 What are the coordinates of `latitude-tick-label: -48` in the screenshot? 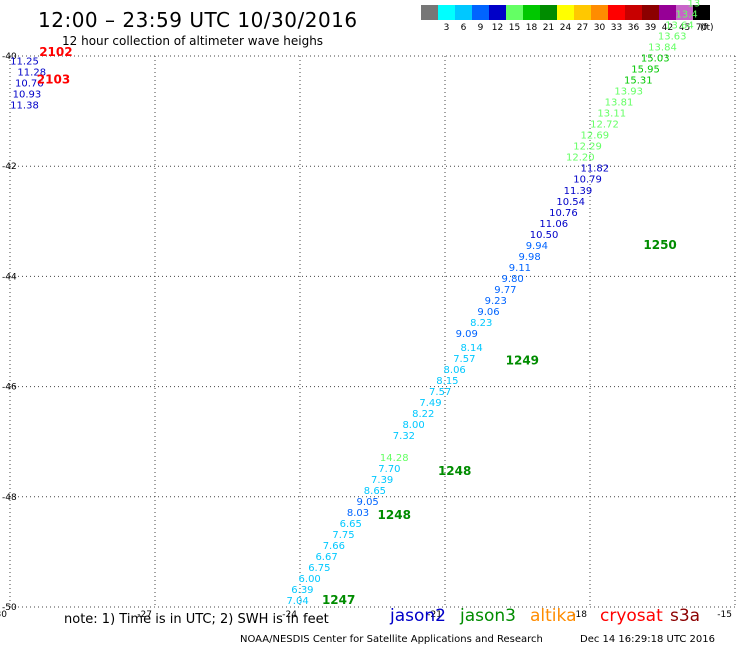 It's located at (9, 498).